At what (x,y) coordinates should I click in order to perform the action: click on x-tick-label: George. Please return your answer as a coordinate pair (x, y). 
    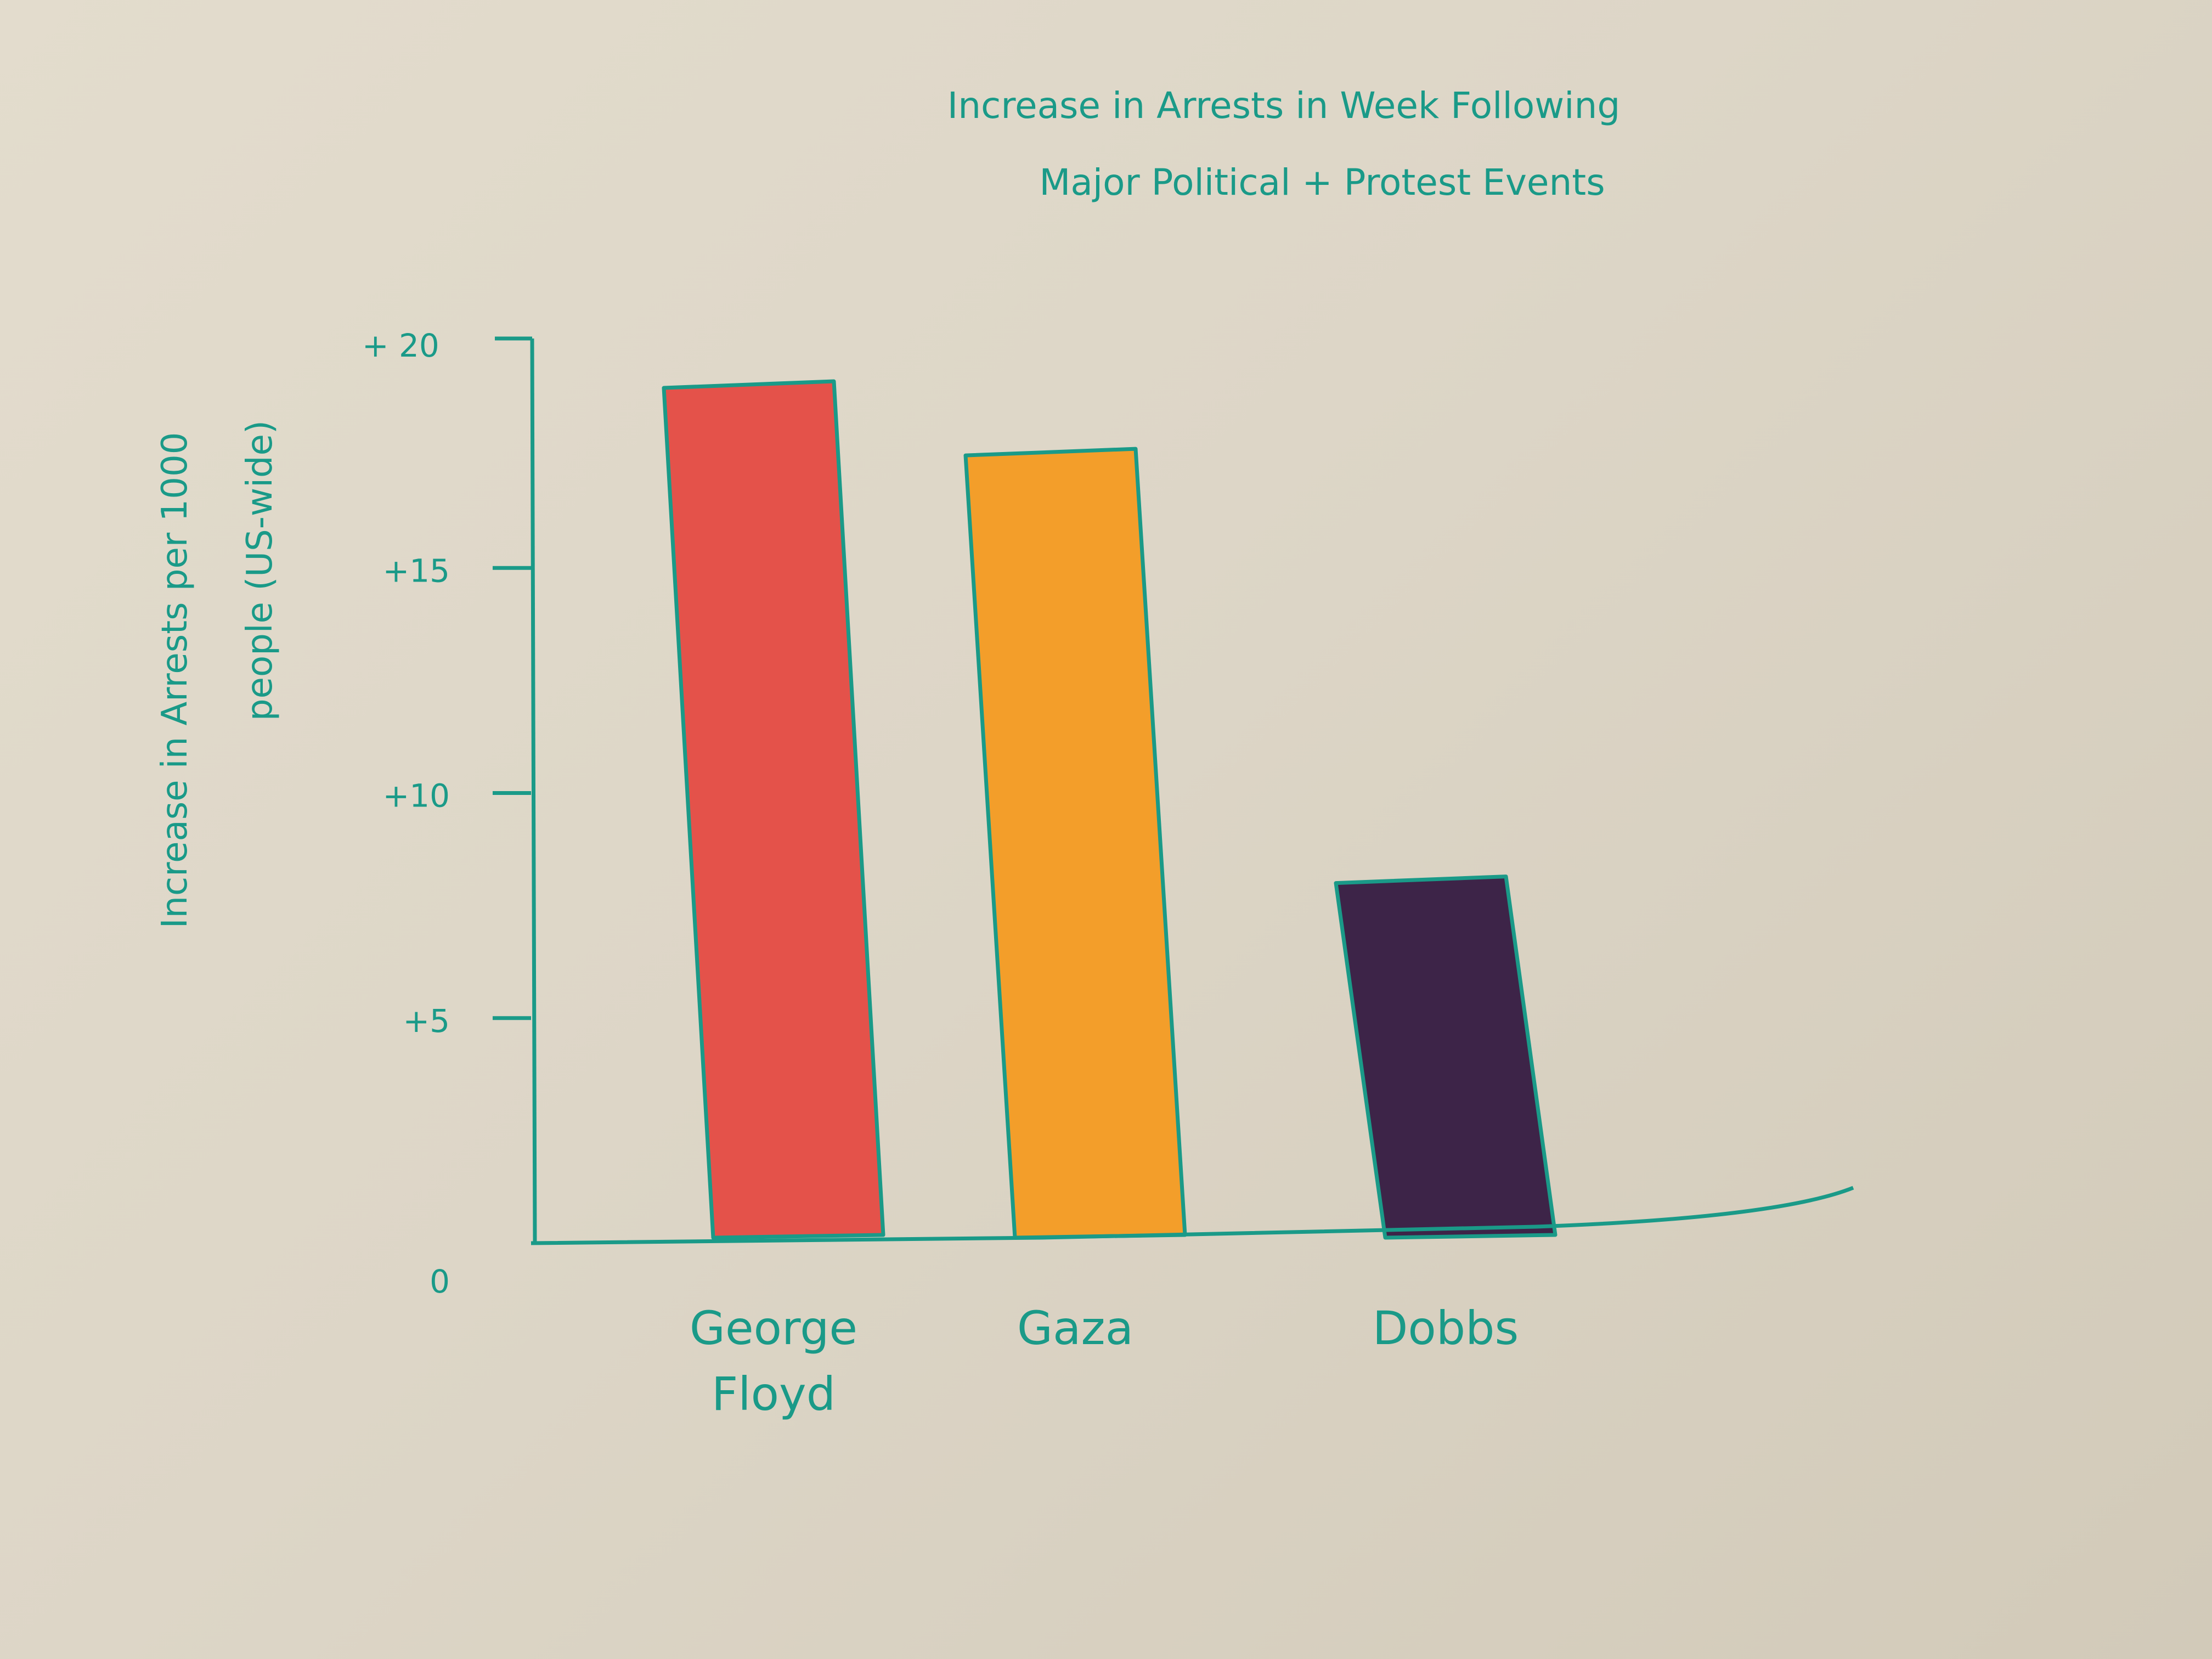
    Looking at the image, I should click on (773, 1328).